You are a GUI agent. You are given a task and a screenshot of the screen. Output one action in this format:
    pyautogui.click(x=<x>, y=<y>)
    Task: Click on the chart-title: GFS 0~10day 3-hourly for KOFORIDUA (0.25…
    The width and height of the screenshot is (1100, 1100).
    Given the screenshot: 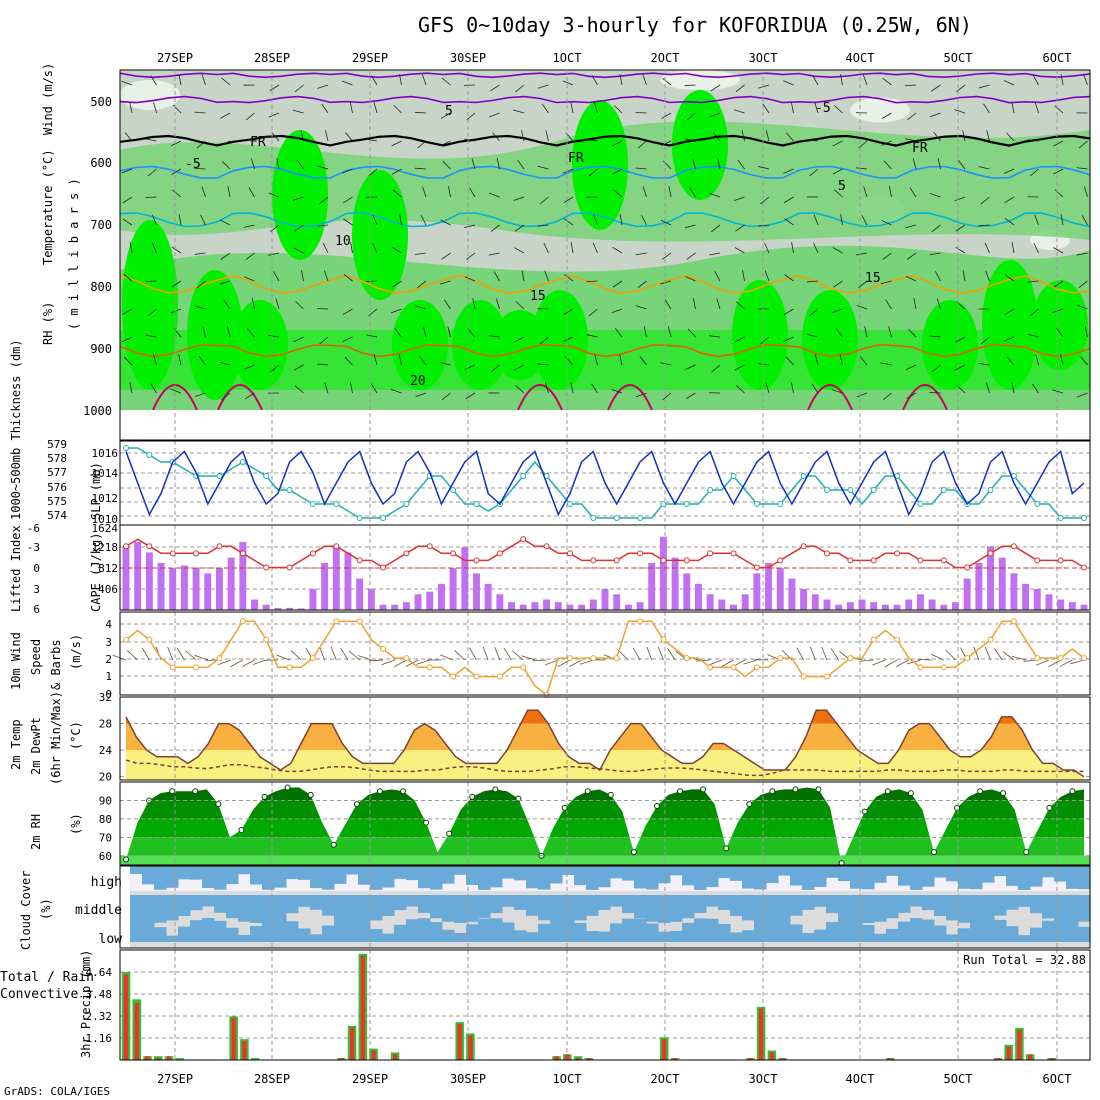 What is the action you would take?
    pyautogui.click(x=695, y=25)
    